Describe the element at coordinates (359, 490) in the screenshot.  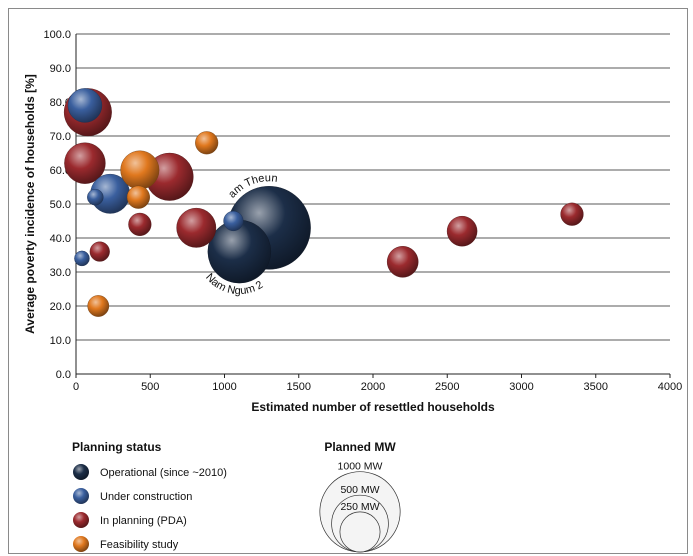
I see `legend-size-label: 500 MW` at that location.